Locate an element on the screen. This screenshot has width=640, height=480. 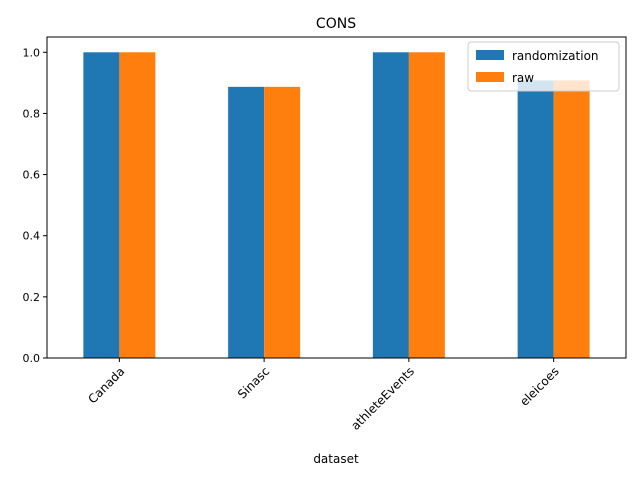
x-tick-label: Canada is located at coordinates (106, 385).